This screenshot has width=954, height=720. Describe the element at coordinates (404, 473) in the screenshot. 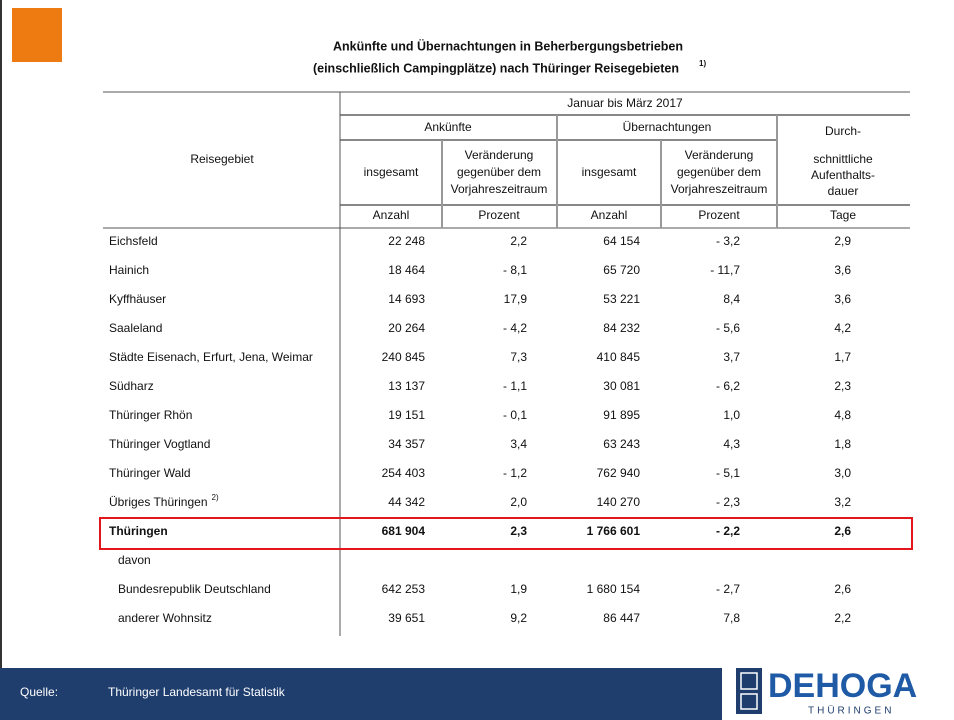

I see `cell: 254 403` at that location.